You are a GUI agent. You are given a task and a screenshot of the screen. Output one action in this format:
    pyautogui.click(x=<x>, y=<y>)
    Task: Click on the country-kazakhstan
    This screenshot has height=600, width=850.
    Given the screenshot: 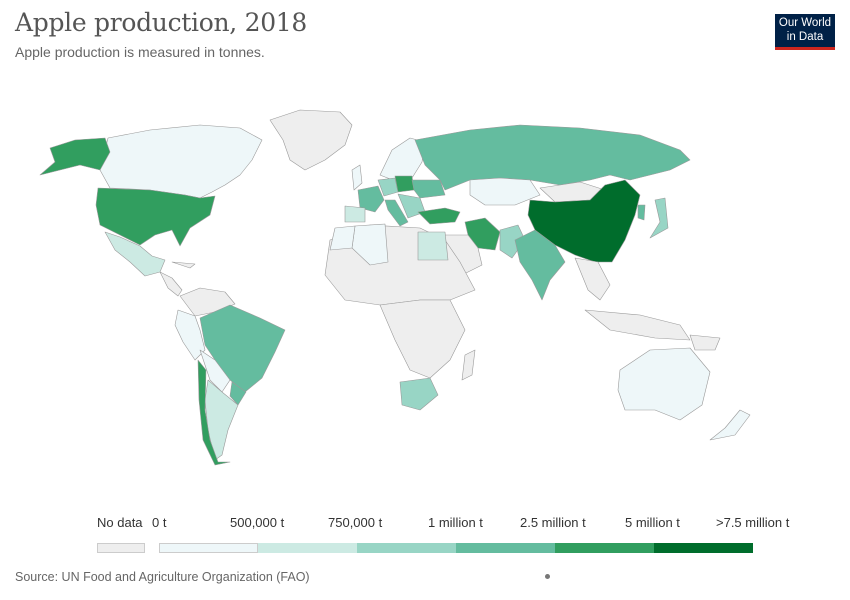 What is the action you would take?
    pyautogui.click(x=505, y=191)
    